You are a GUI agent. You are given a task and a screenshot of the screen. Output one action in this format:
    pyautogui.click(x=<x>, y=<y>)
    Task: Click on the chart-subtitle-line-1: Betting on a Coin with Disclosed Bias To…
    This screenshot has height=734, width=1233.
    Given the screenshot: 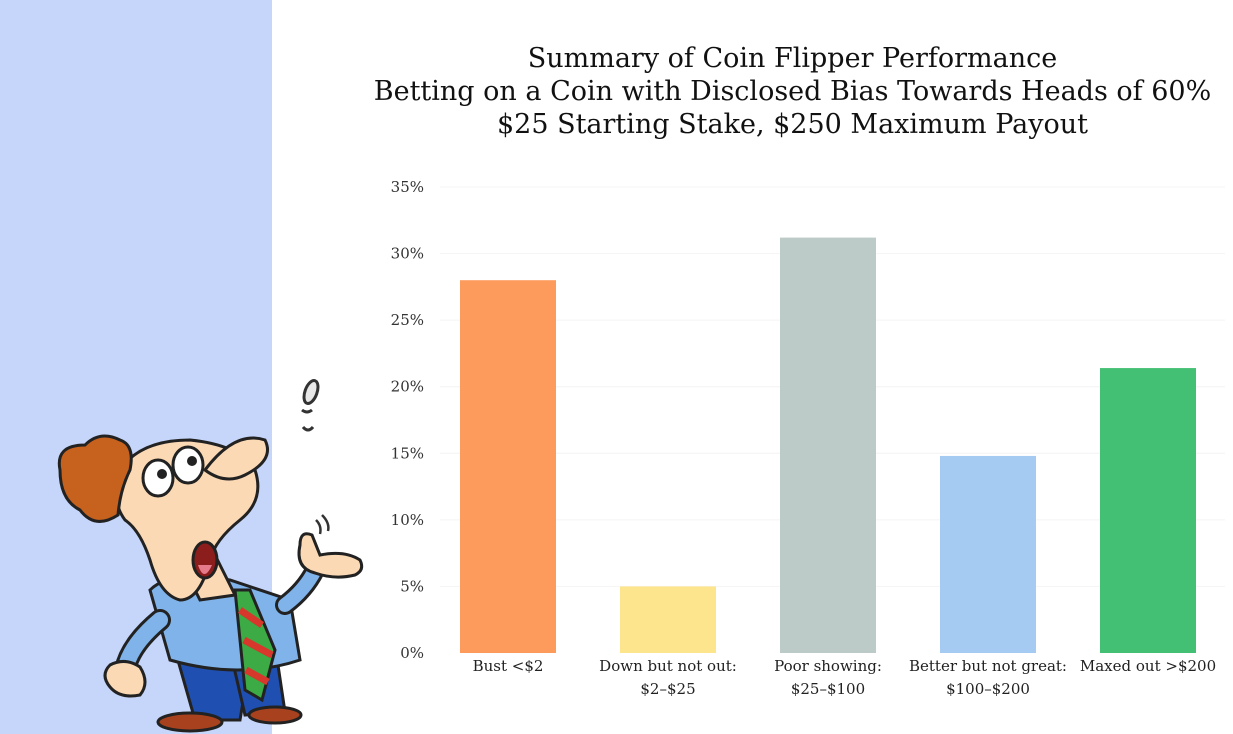 What is the action you would take?
    pyautogui.click(x=792, y=91)
    